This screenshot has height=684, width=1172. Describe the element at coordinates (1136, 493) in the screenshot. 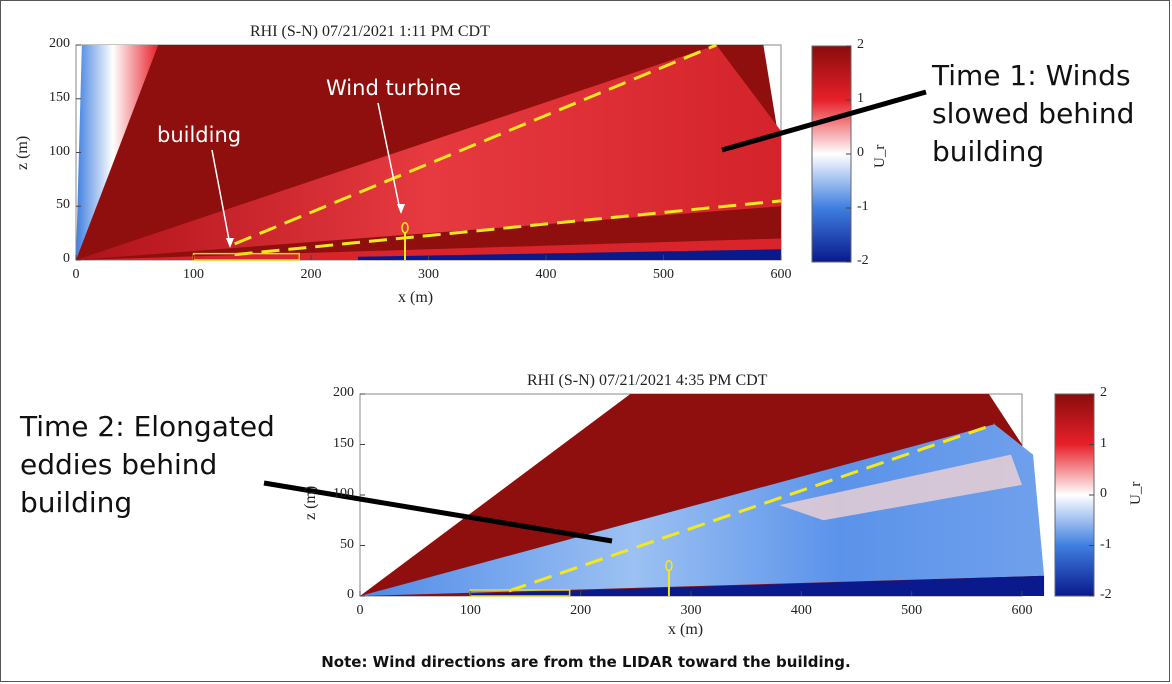

I see `colorbar-label-2: U_r` at that location.